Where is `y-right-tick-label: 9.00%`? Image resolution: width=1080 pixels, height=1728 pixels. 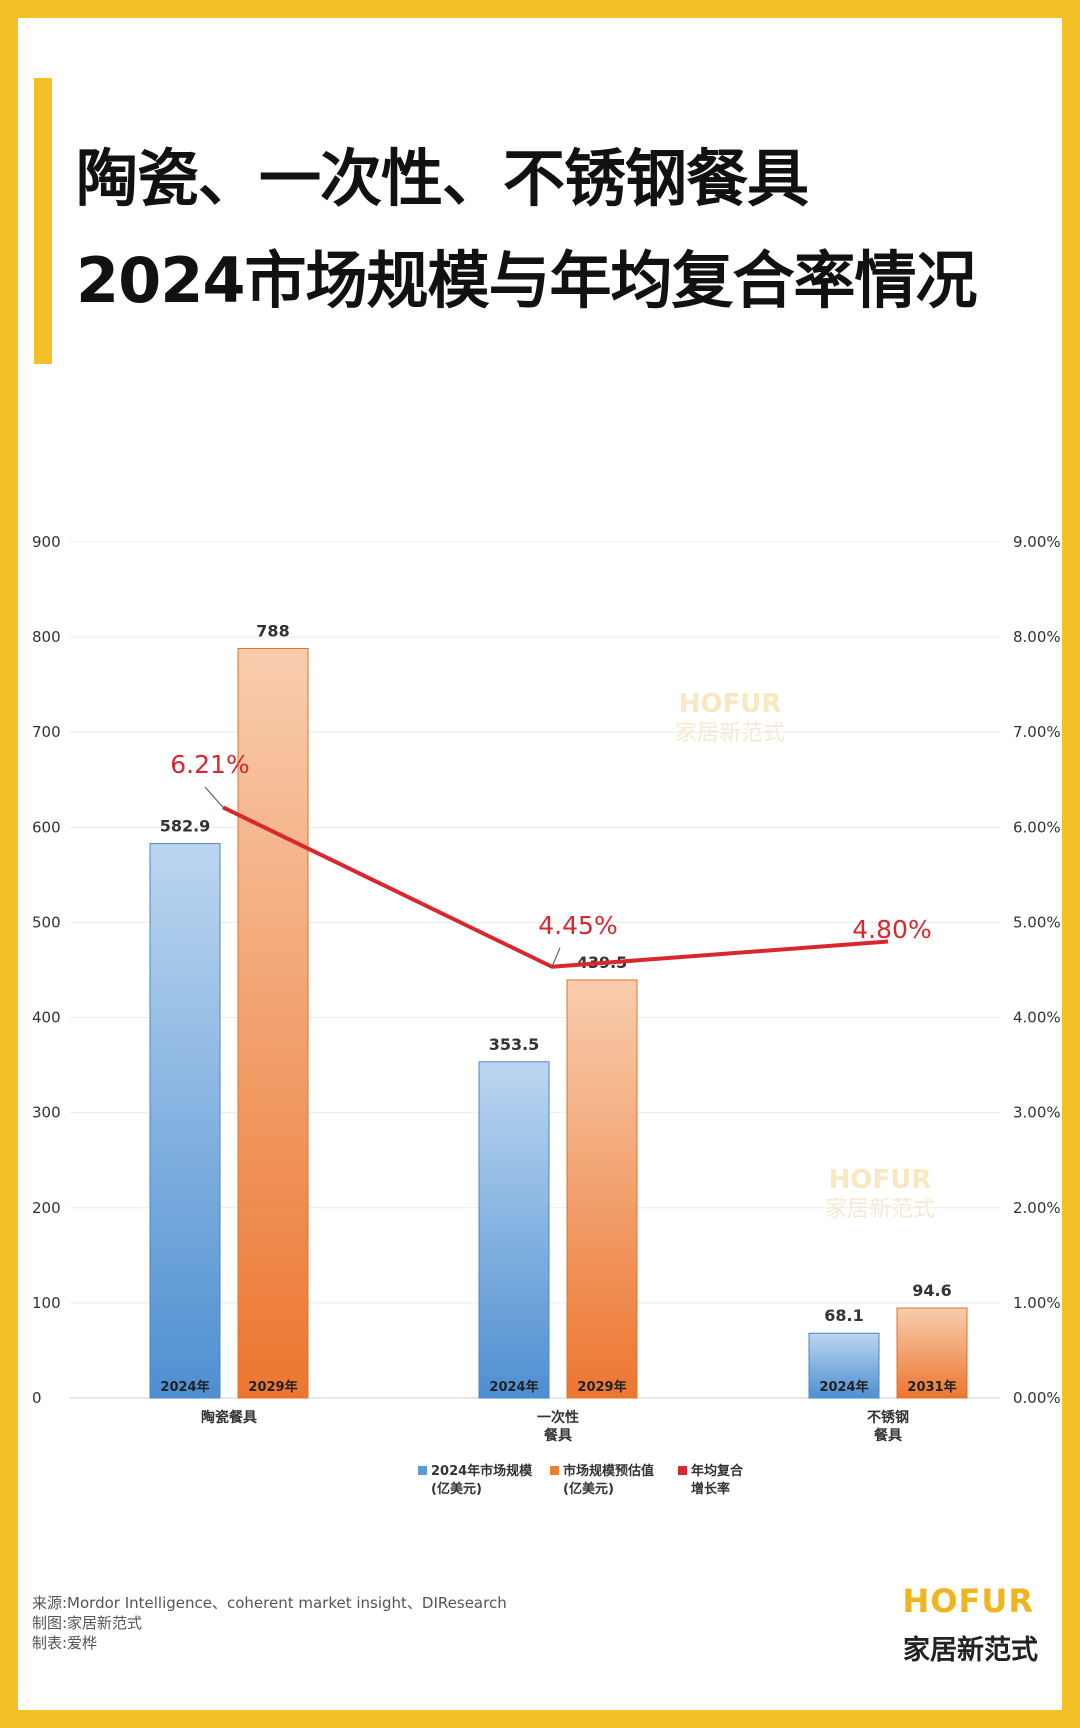 y-right-tick-label: 9.00% is located at coordinates (1037, 542).